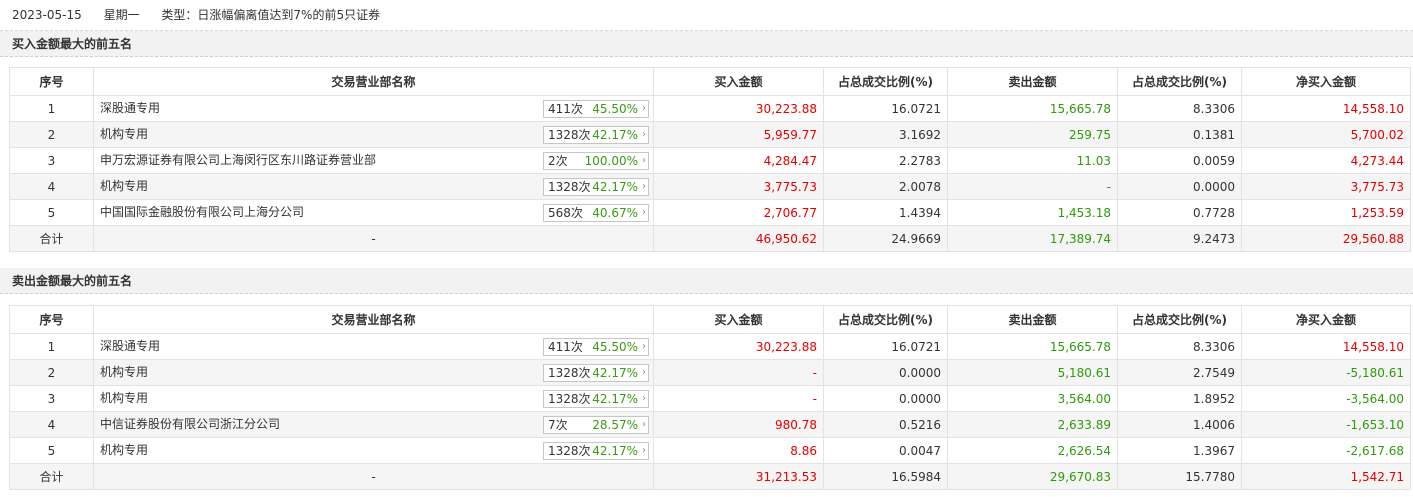 Image resolution: width=1413 pixels, height=497 pixels. I want to click on sell-ratio-cell: 1.8952, so click(1179, 398).